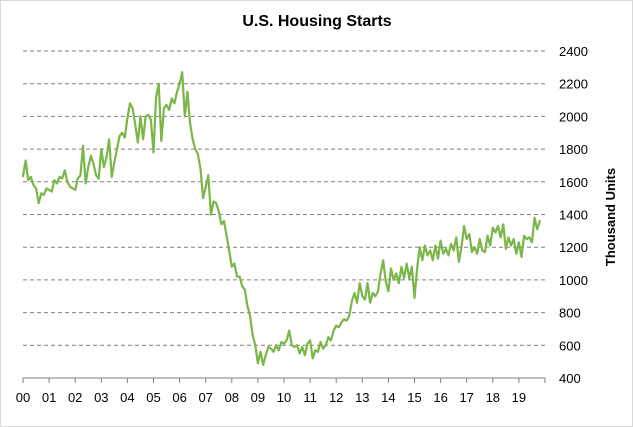  What do you see at coordinates (570, 313) in the screenshot?
I see `y-tick-label: 800` at bounding box center [570, 313].